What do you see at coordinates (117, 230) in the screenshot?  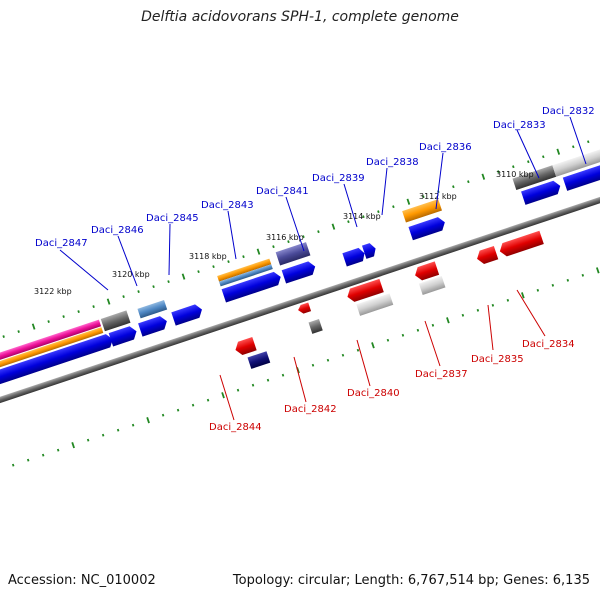 I see `gene-label-daci-2846: Daci_2846` at bounding box center [117, 230].